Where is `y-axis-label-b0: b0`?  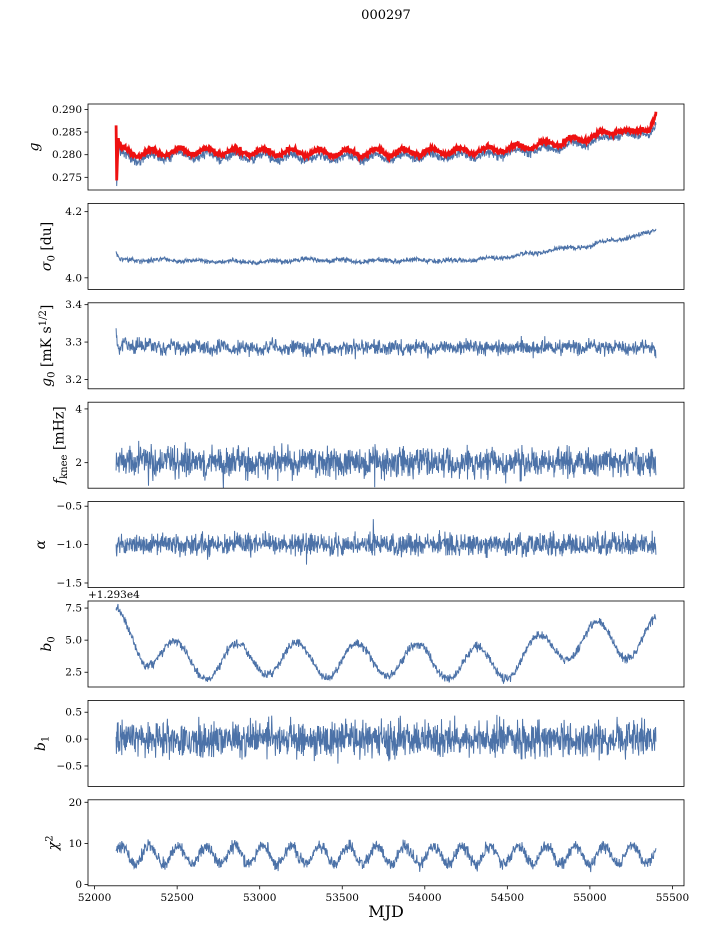
y-axis-label-b0: b0 is located at coordinates (48, 643).